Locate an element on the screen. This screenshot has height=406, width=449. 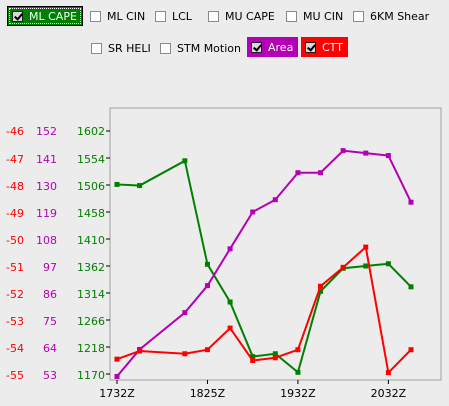
mu-cape-checkbox: MU CAPE is located at coordinates (242, 16).